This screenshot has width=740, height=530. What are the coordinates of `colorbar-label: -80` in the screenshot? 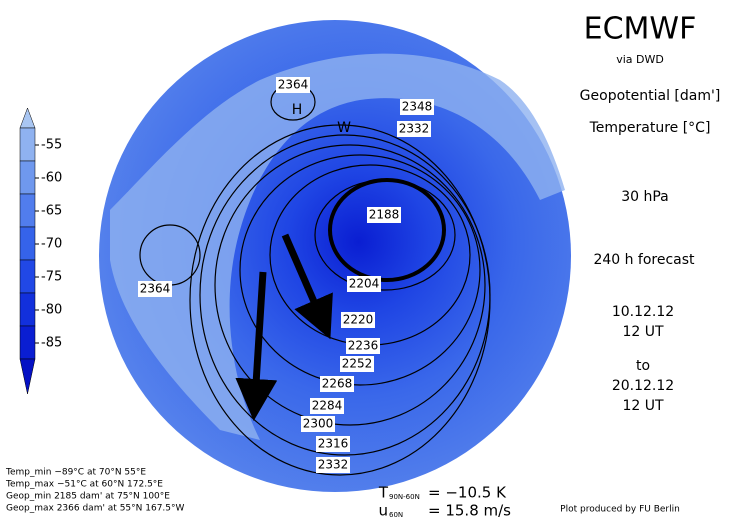 It's located at (51, 310).